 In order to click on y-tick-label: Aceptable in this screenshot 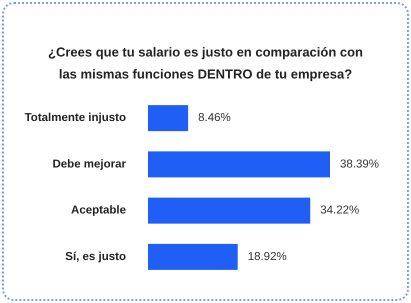, I will do `click(98, 210)`.